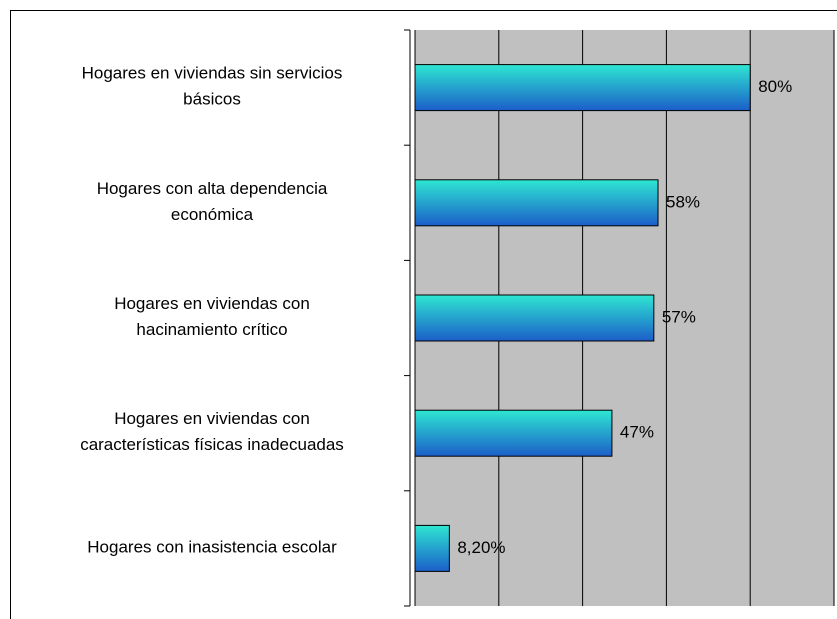 The width and height of the screenshot is (837, 619). I want to click on category-line: Hogares en viviendas sin servicios, so click(212, 73).